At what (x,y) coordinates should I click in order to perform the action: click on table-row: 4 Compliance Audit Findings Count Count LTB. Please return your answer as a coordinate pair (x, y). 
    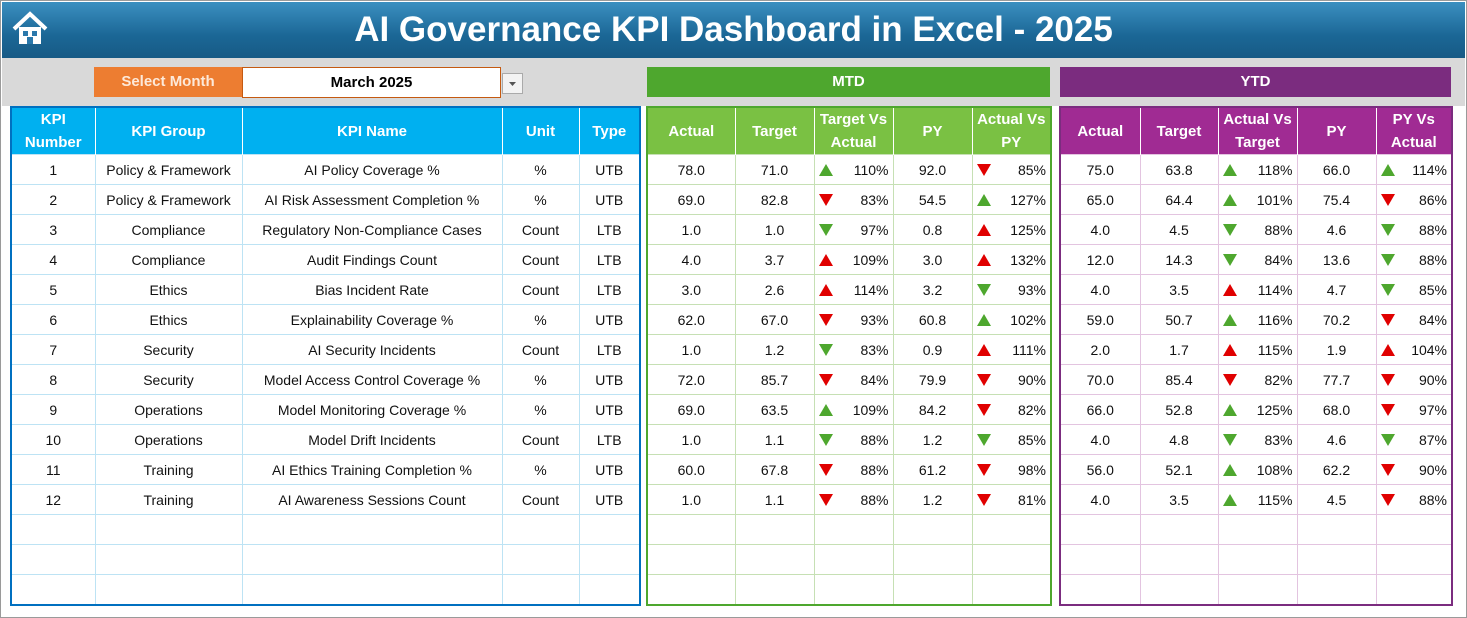
    Looking at the image, I should click on (325, 259).